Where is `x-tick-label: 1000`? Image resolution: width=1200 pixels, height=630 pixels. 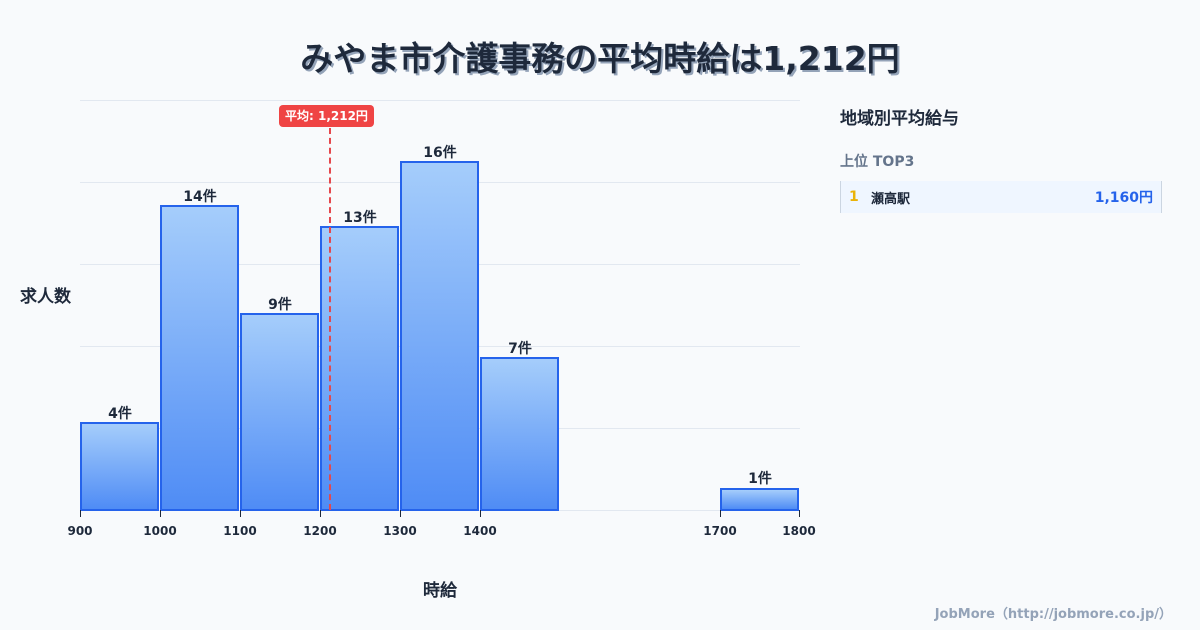 x-tick-label: 1000 is located at coordinates (160, 531).